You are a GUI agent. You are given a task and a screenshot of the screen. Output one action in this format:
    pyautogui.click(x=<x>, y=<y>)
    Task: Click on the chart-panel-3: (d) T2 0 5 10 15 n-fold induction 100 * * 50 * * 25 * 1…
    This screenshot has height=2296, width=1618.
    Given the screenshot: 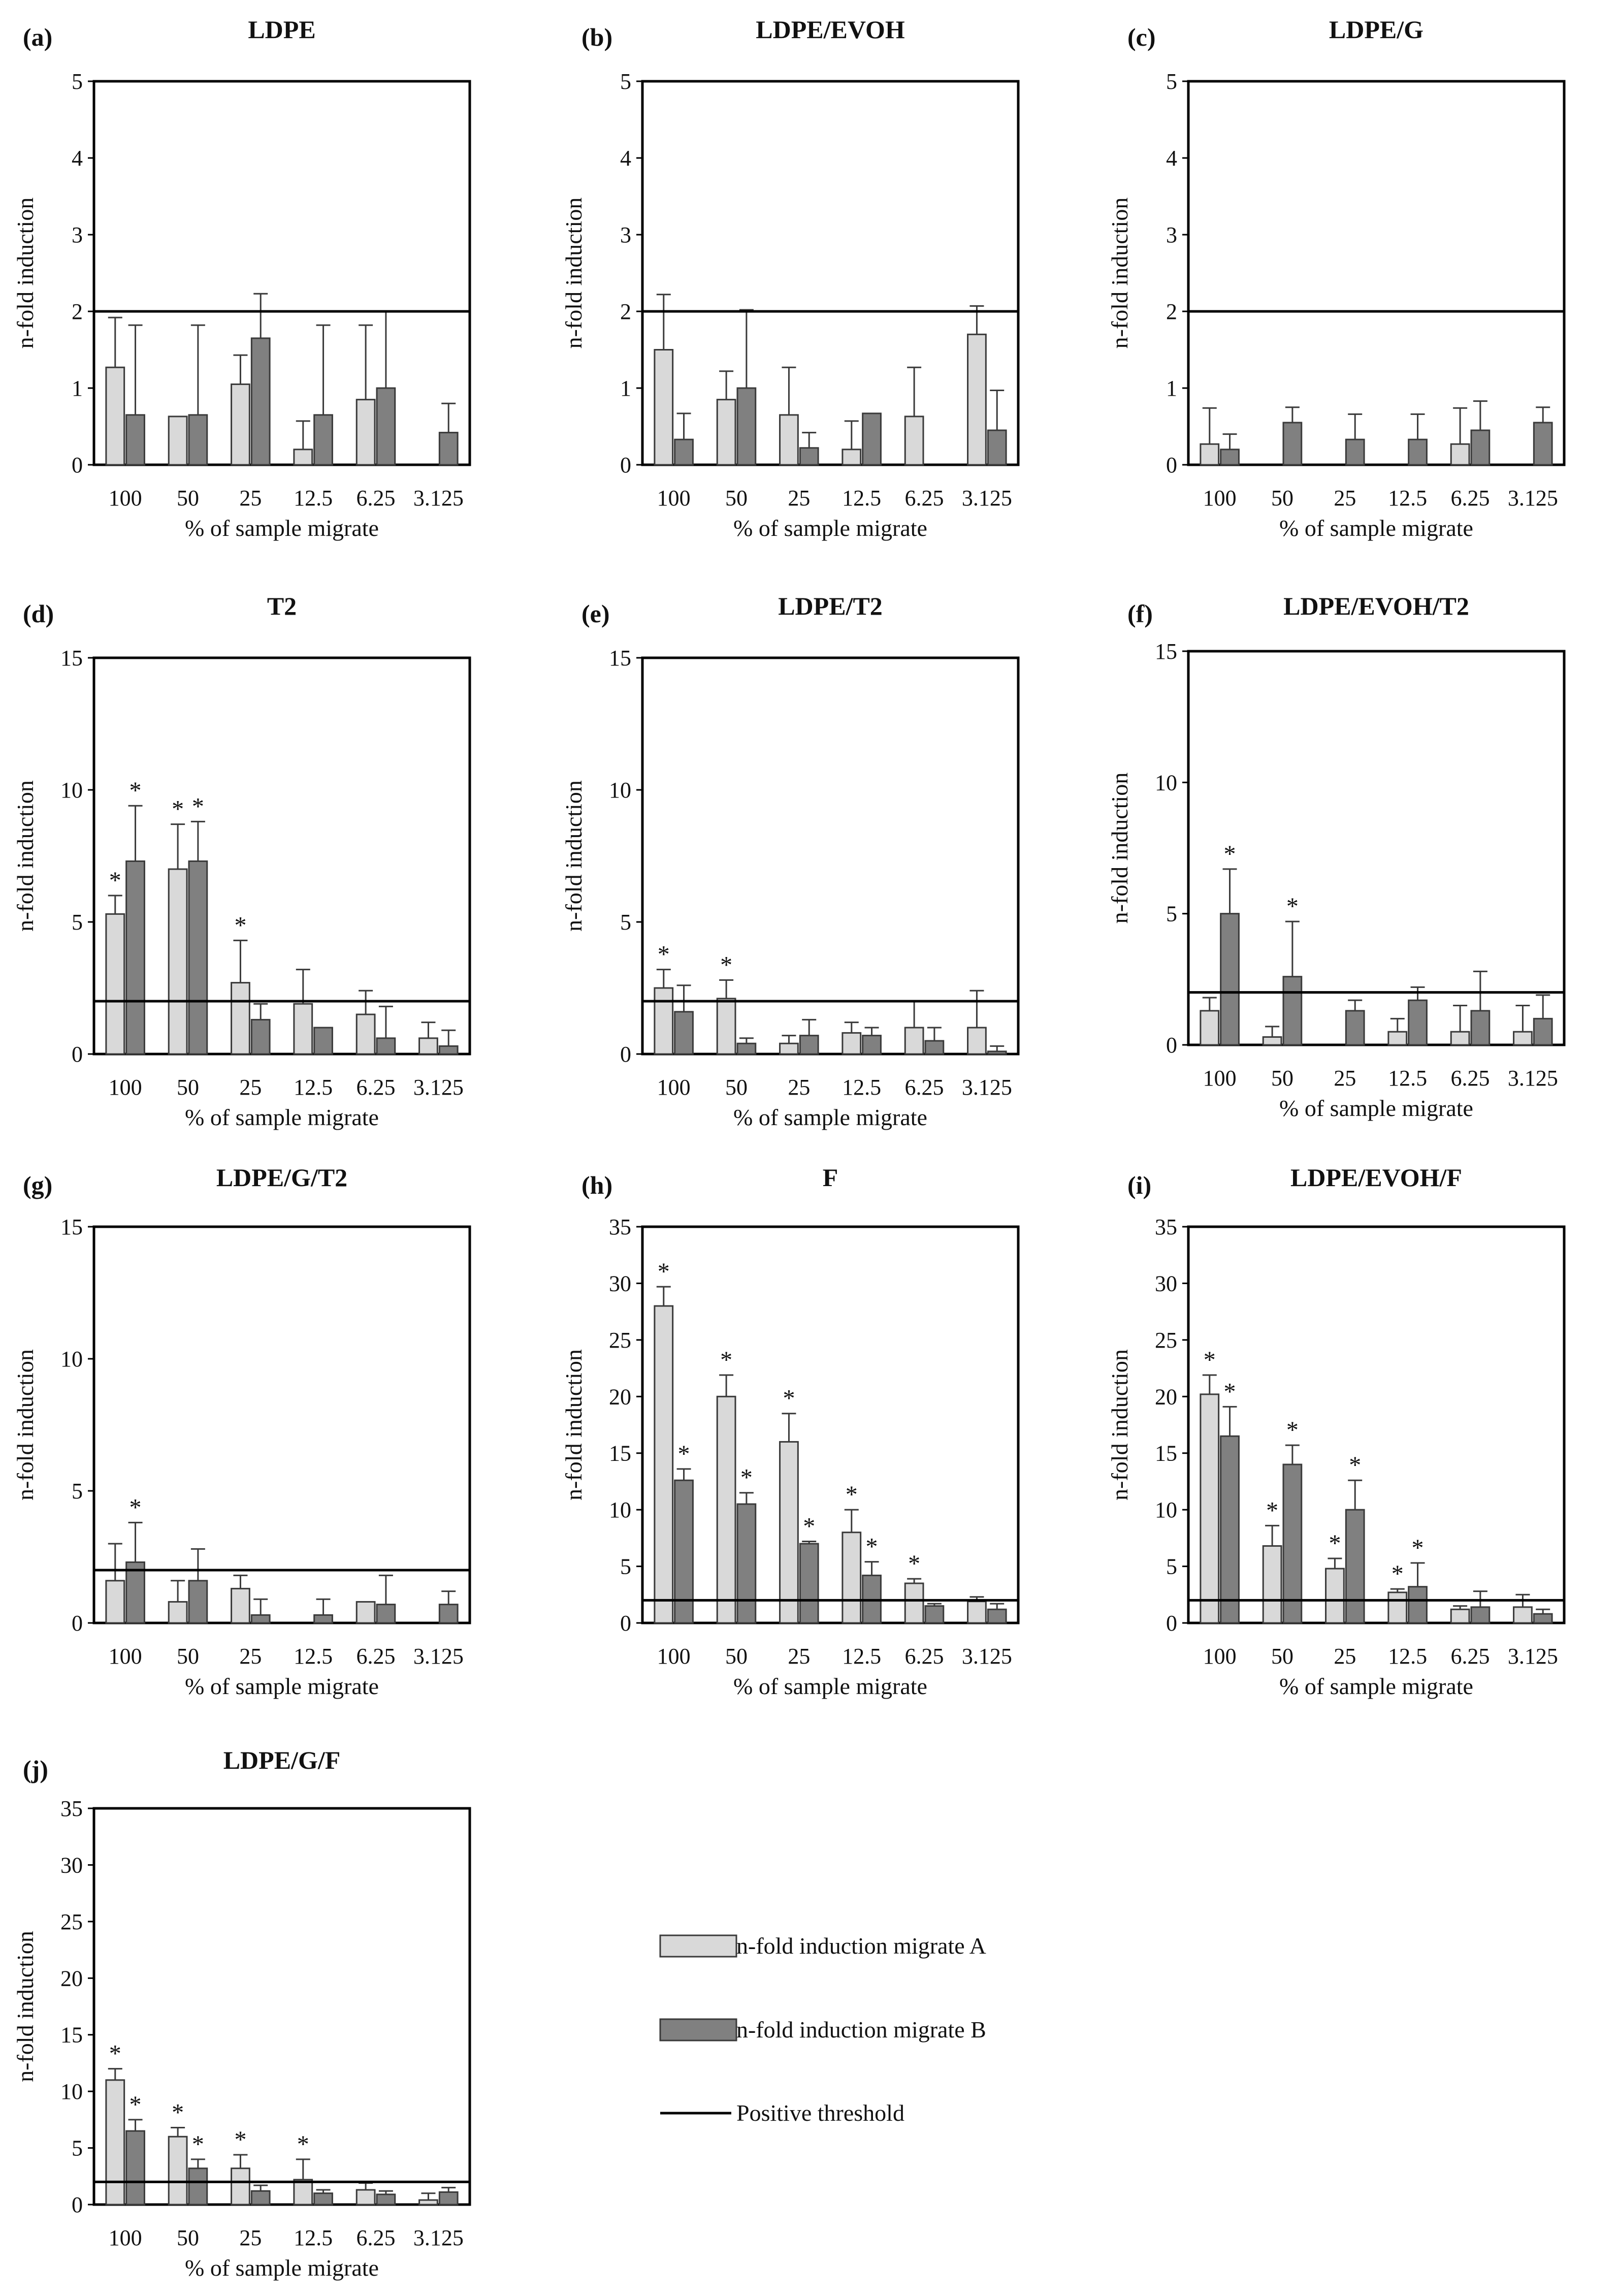 What is the action you would take?
    pyautogui.click(x=241, y=861)
    